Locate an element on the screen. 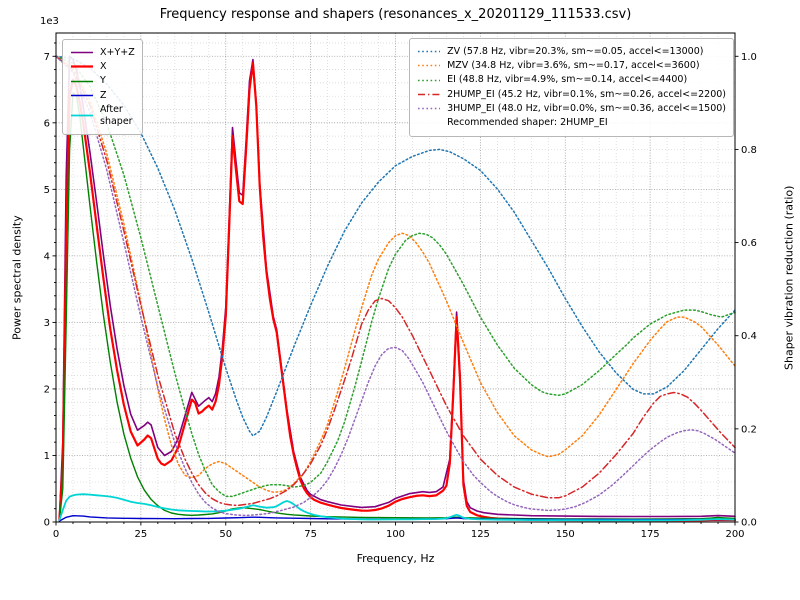 The height and width of the screenshot is (600, 800). legend-label-x: X is located at coordinates (103, 66).